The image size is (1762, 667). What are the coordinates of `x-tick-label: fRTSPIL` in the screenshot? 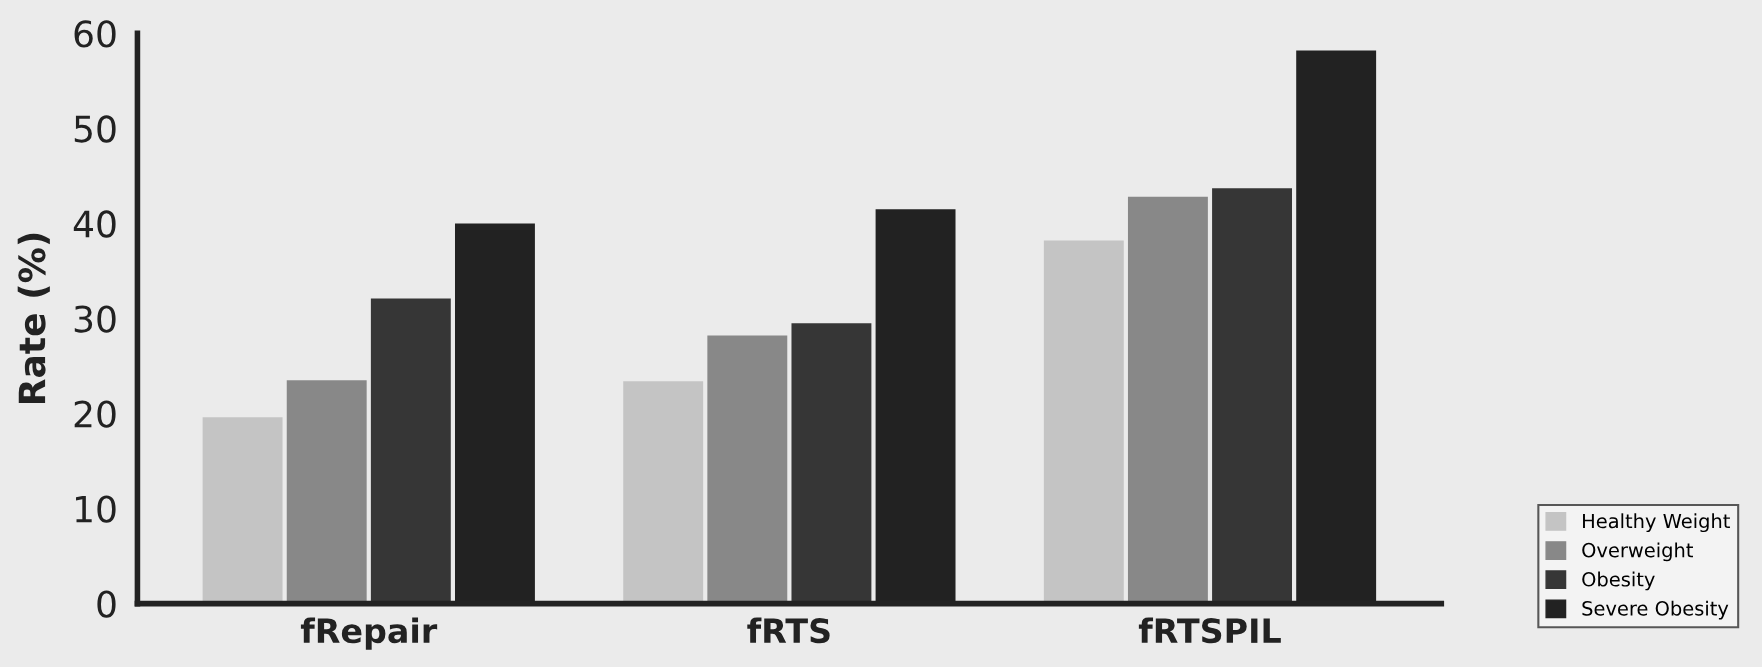 It's located at (1209, 630).